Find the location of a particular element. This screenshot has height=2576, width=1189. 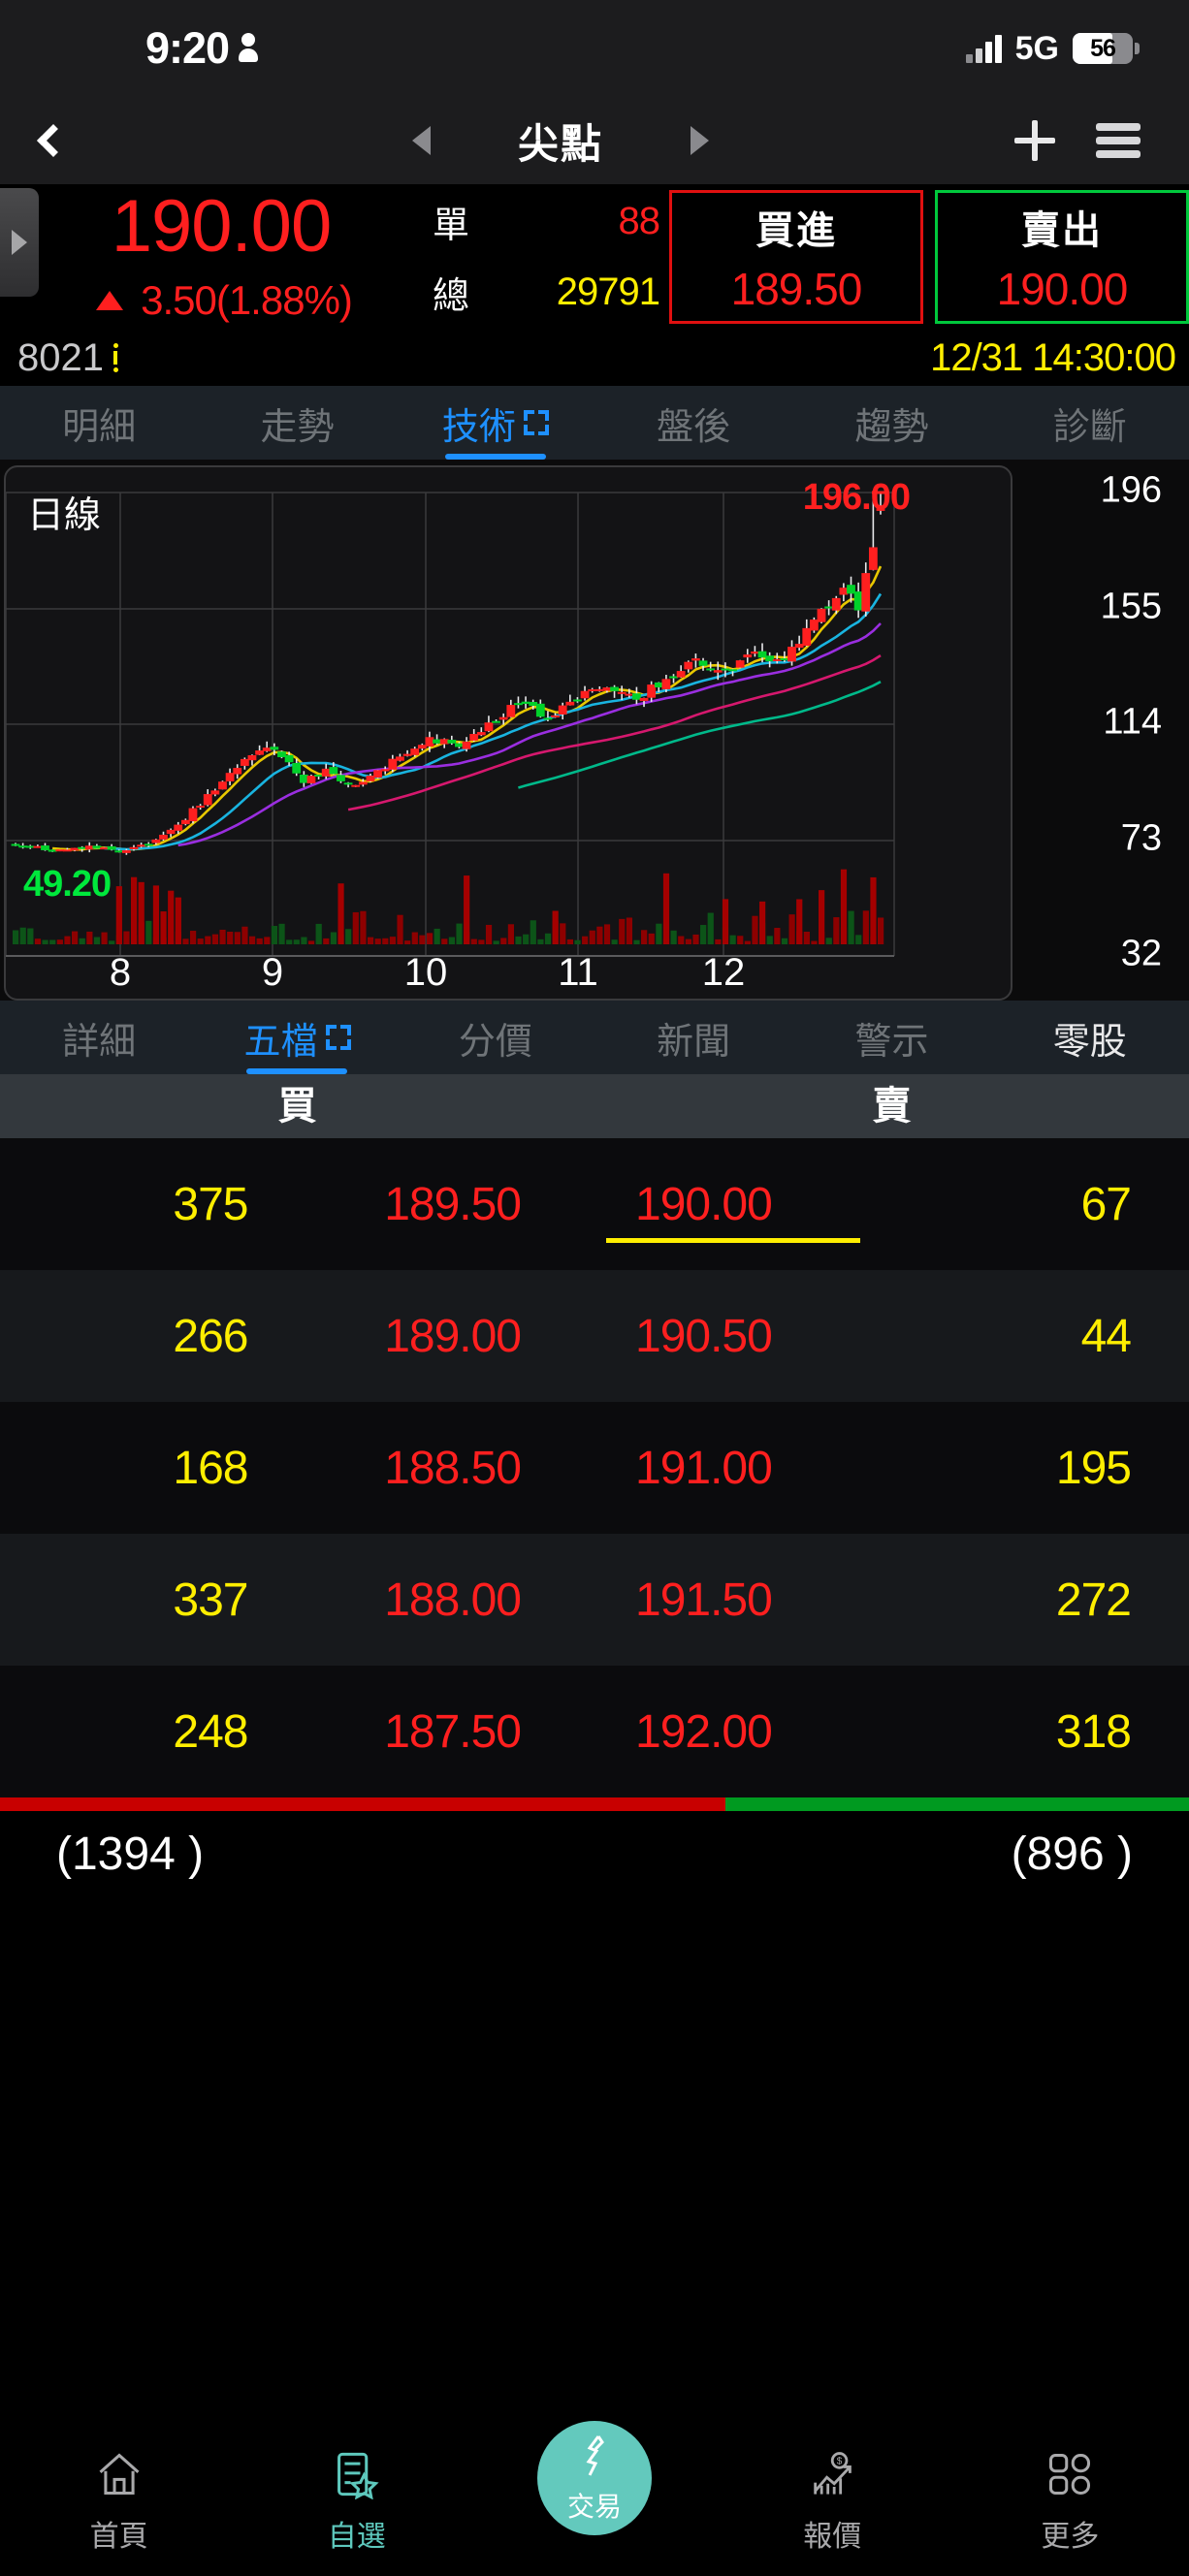

nav-right is located at coordinates (1101, 140).